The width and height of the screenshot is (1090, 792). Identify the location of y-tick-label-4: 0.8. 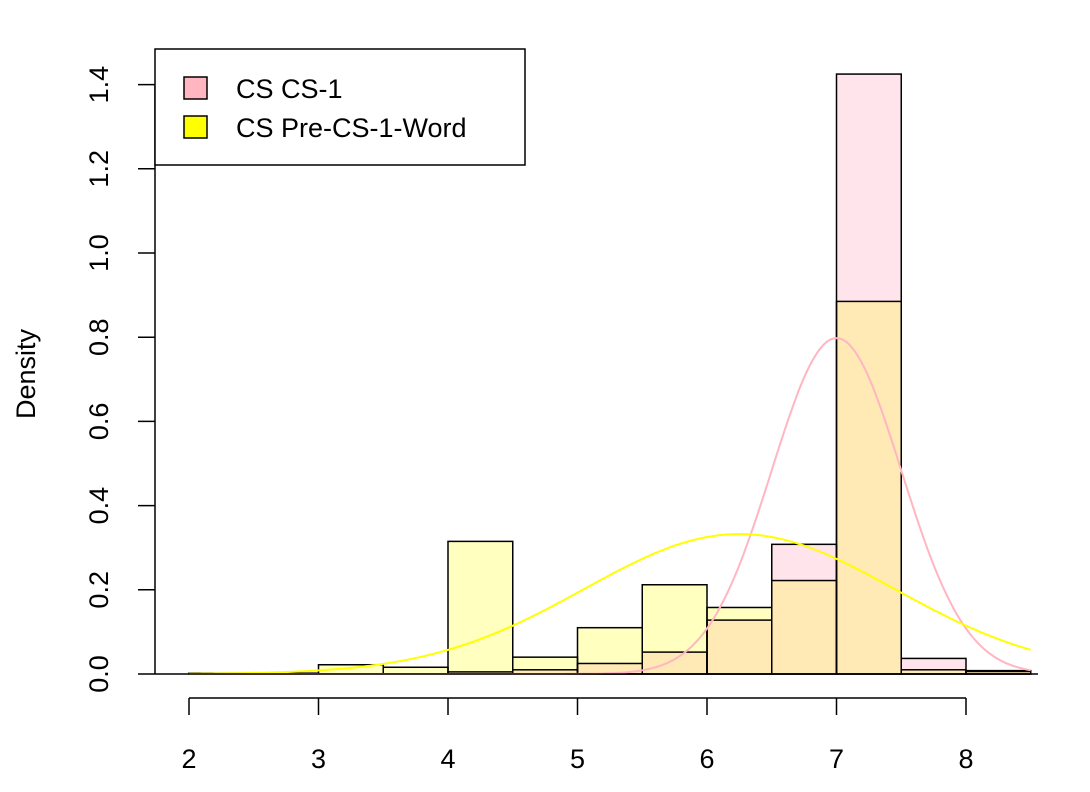
(99, 337).